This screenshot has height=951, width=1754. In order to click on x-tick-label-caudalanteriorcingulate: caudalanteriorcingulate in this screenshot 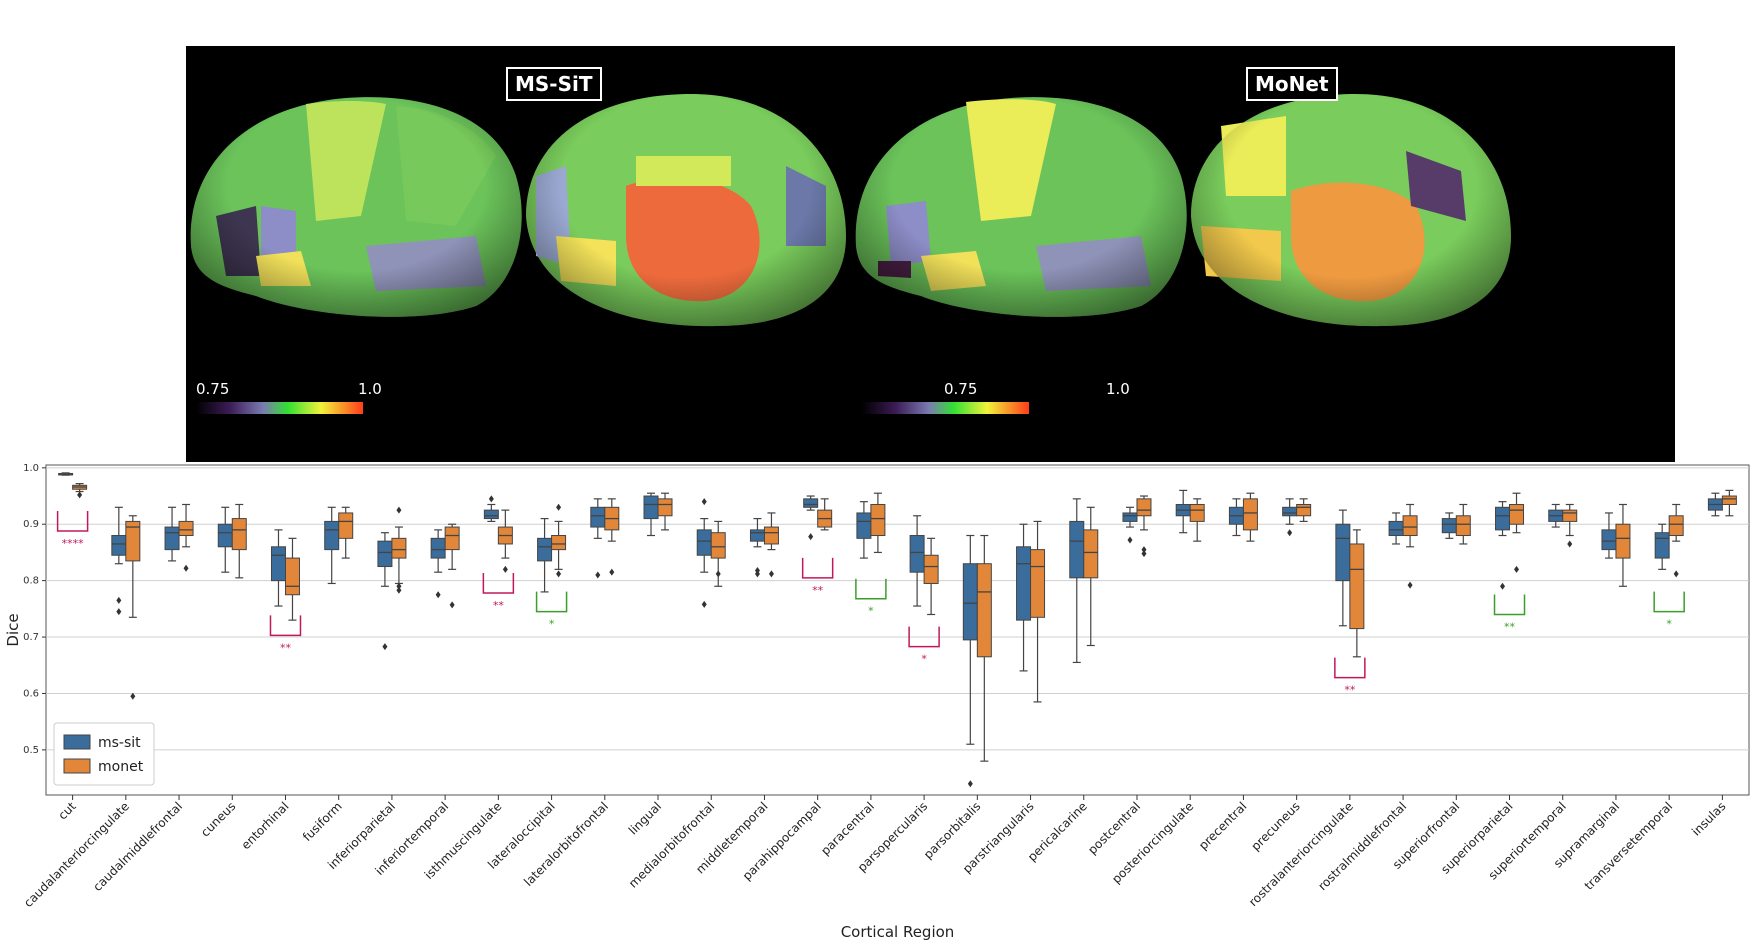, I will do `click(76, 854)`.